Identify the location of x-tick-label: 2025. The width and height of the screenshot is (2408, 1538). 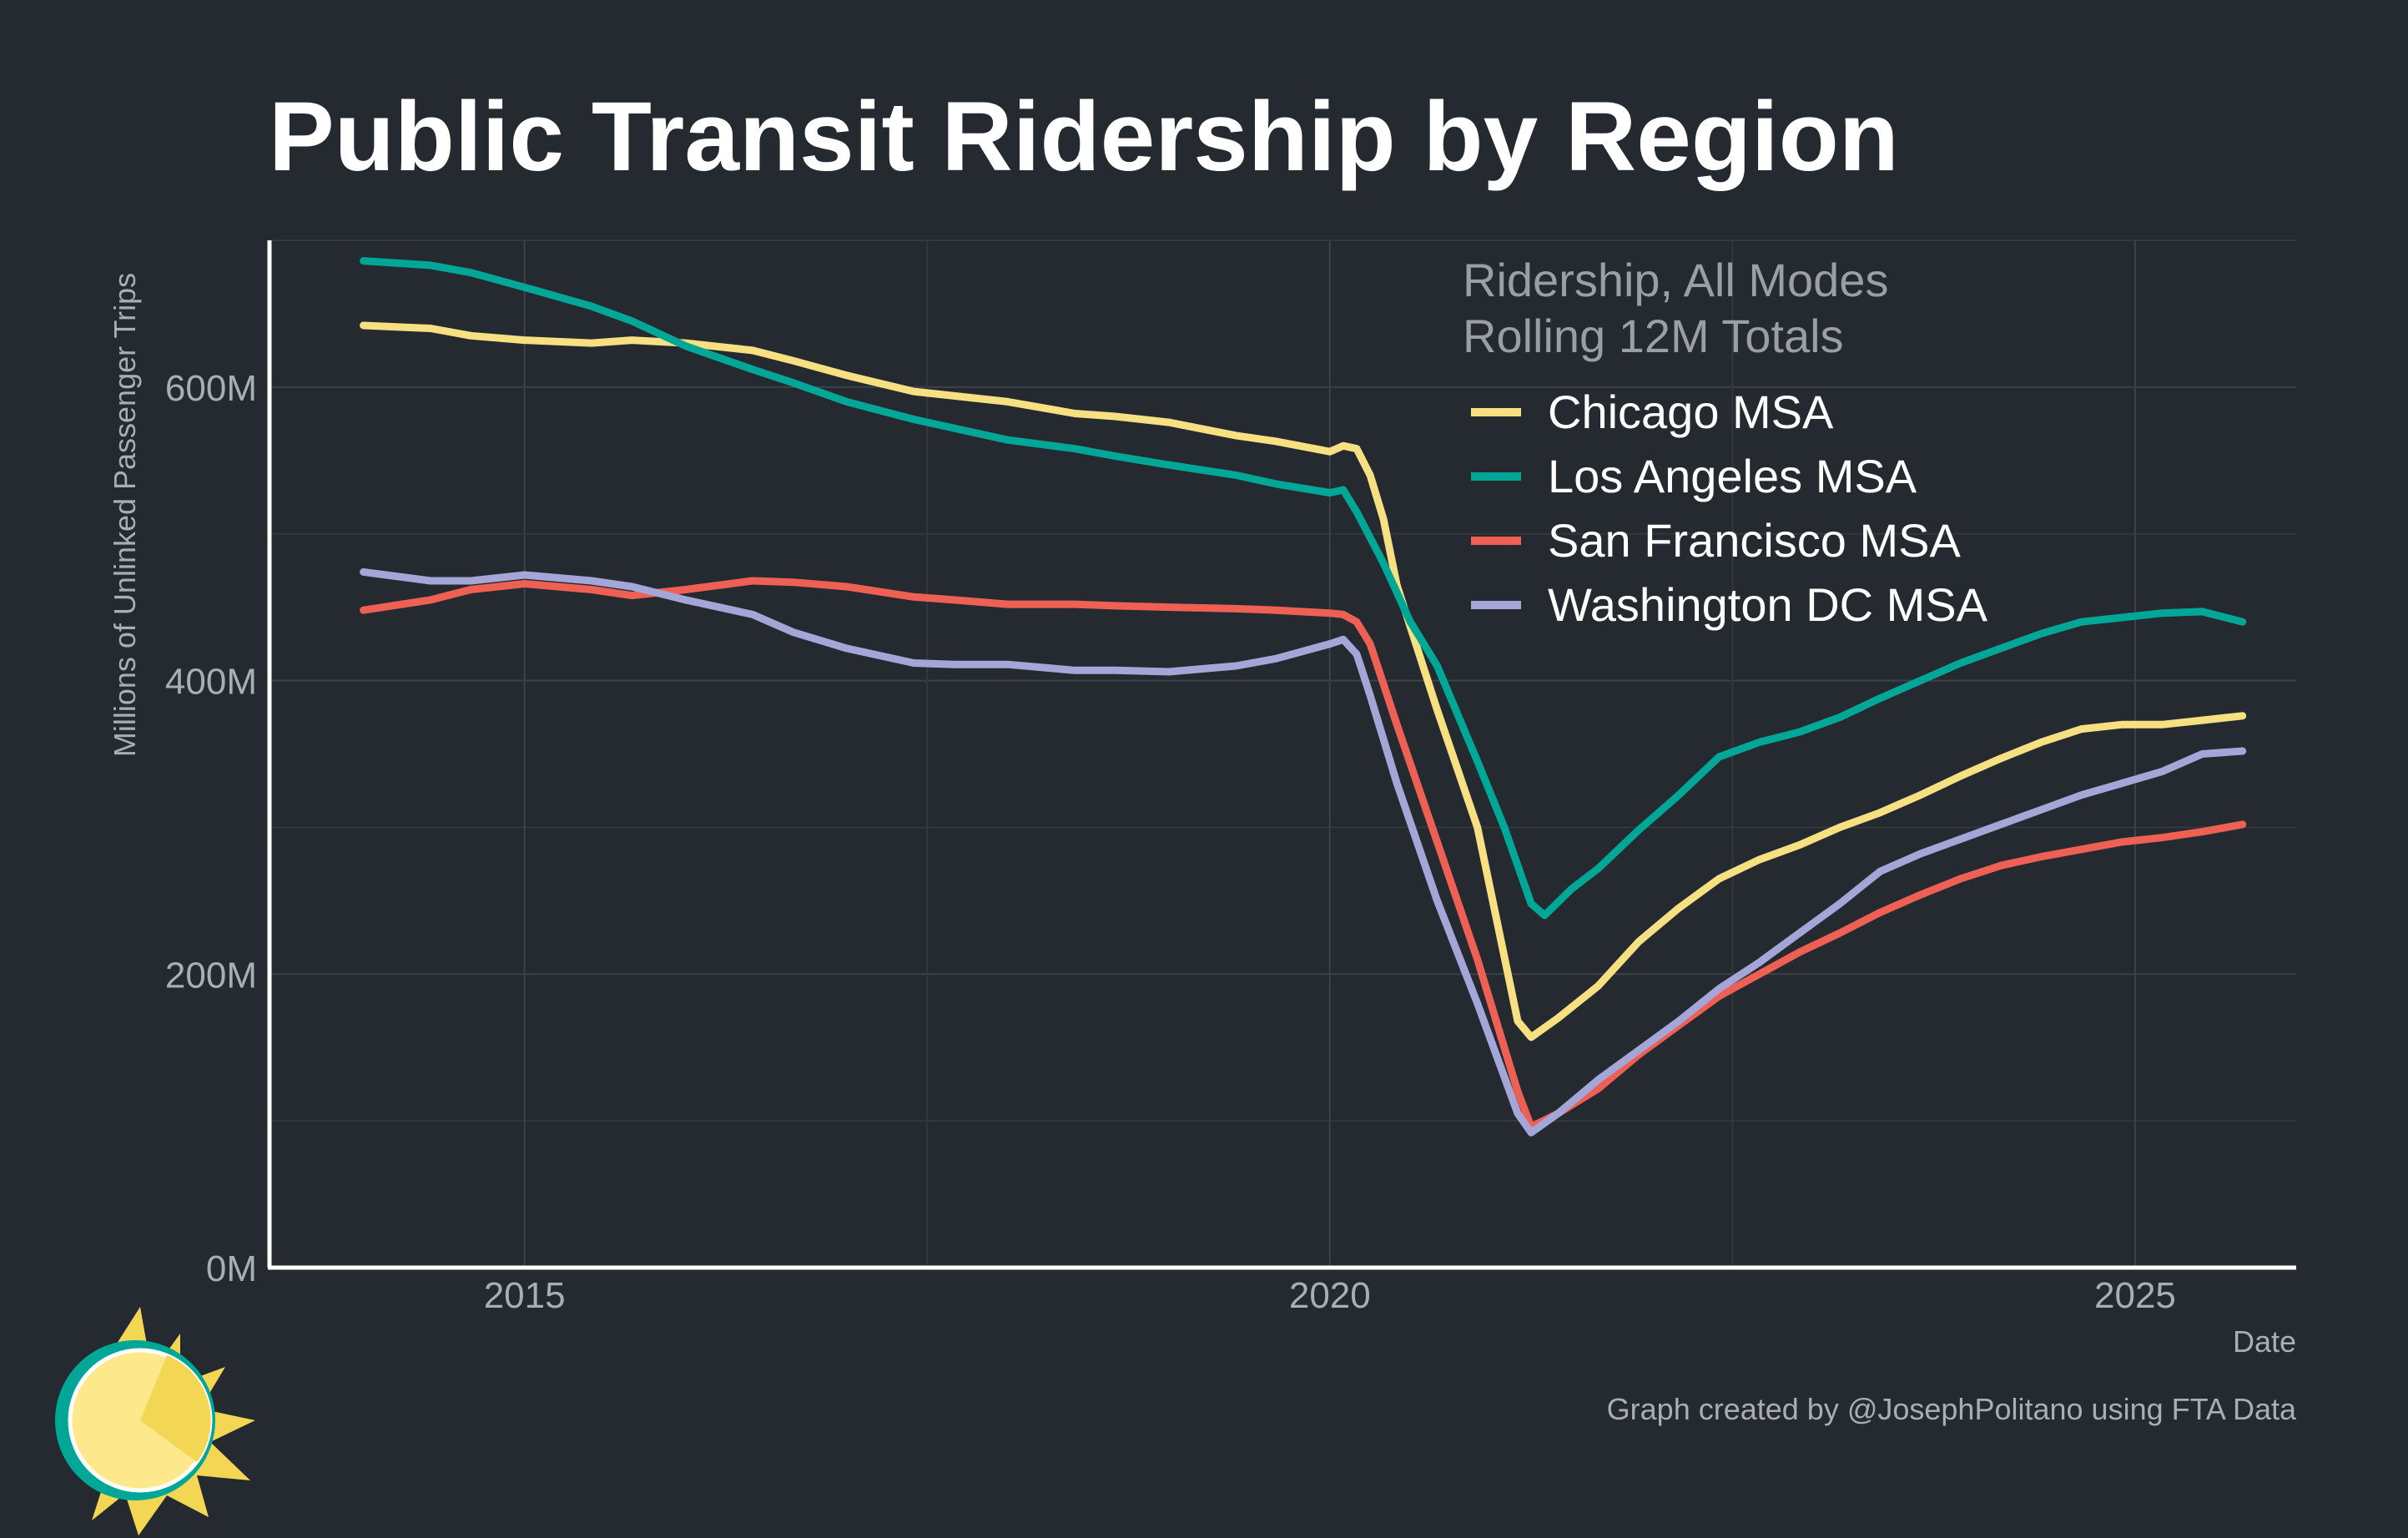
(2135, 1295).